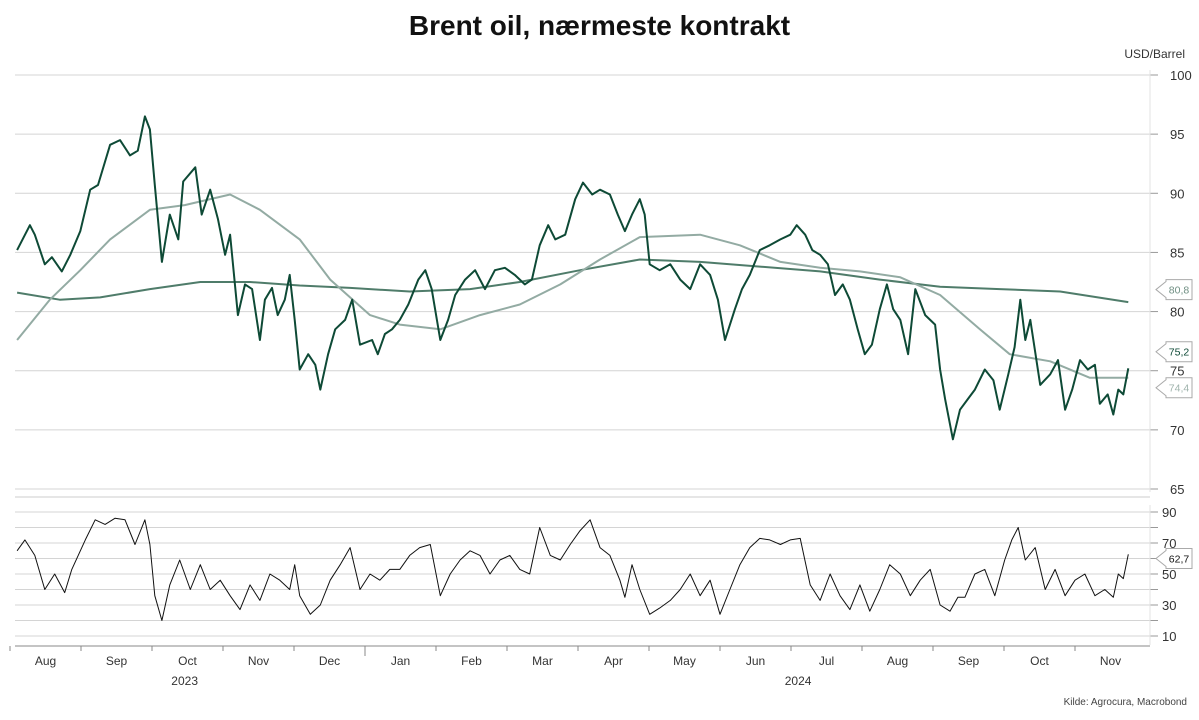 This screenshot has height=720, width=1199. Describe the element at coordinates (599, 25) in the screenshot. I see `chart-title: Brent oil, nærmeste kontrakt` at that location.